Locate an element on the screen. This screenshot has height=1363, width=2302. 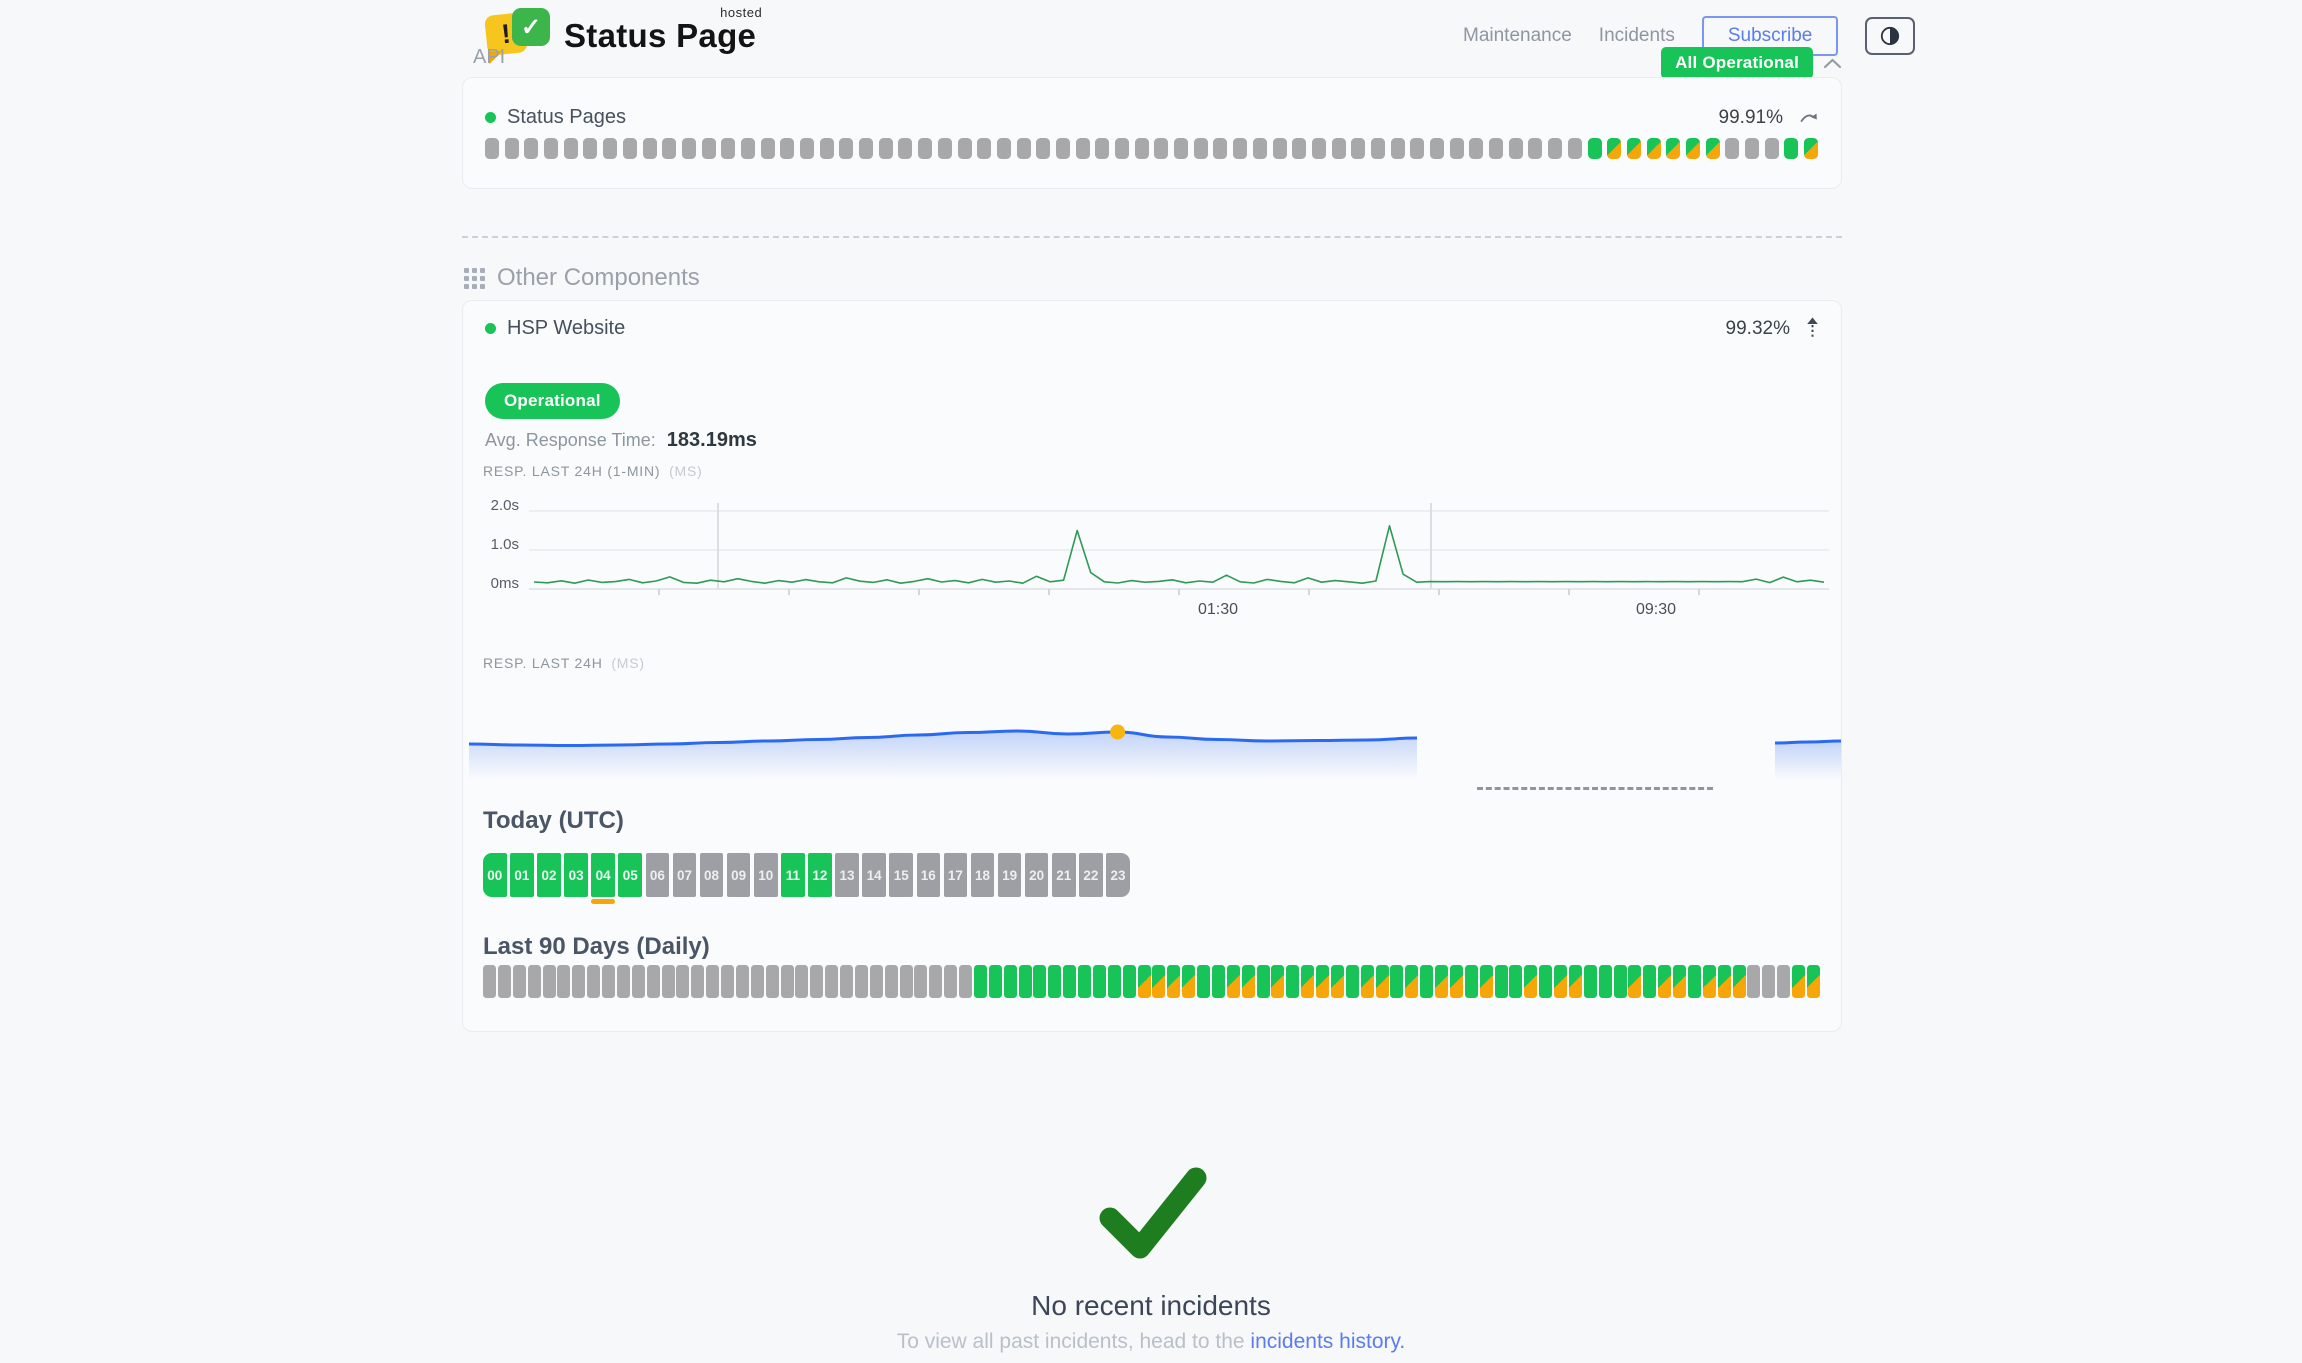
hour-block-07: 07 is located at coordinates (684, 875).